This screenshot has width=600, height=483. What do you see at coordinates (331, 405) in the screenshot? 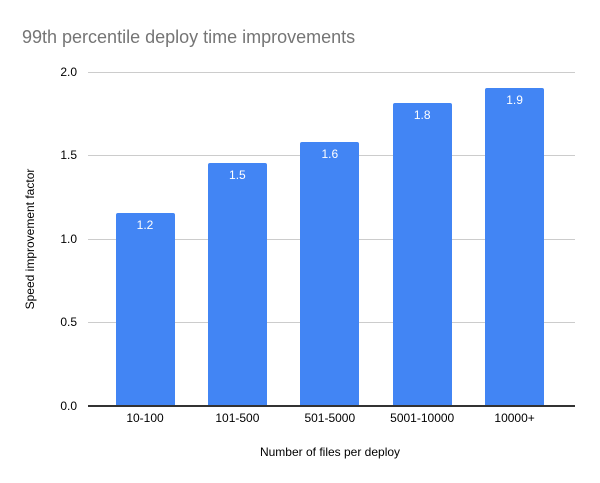
I see `x-axis-baseline` at bounding box center [331, 405].